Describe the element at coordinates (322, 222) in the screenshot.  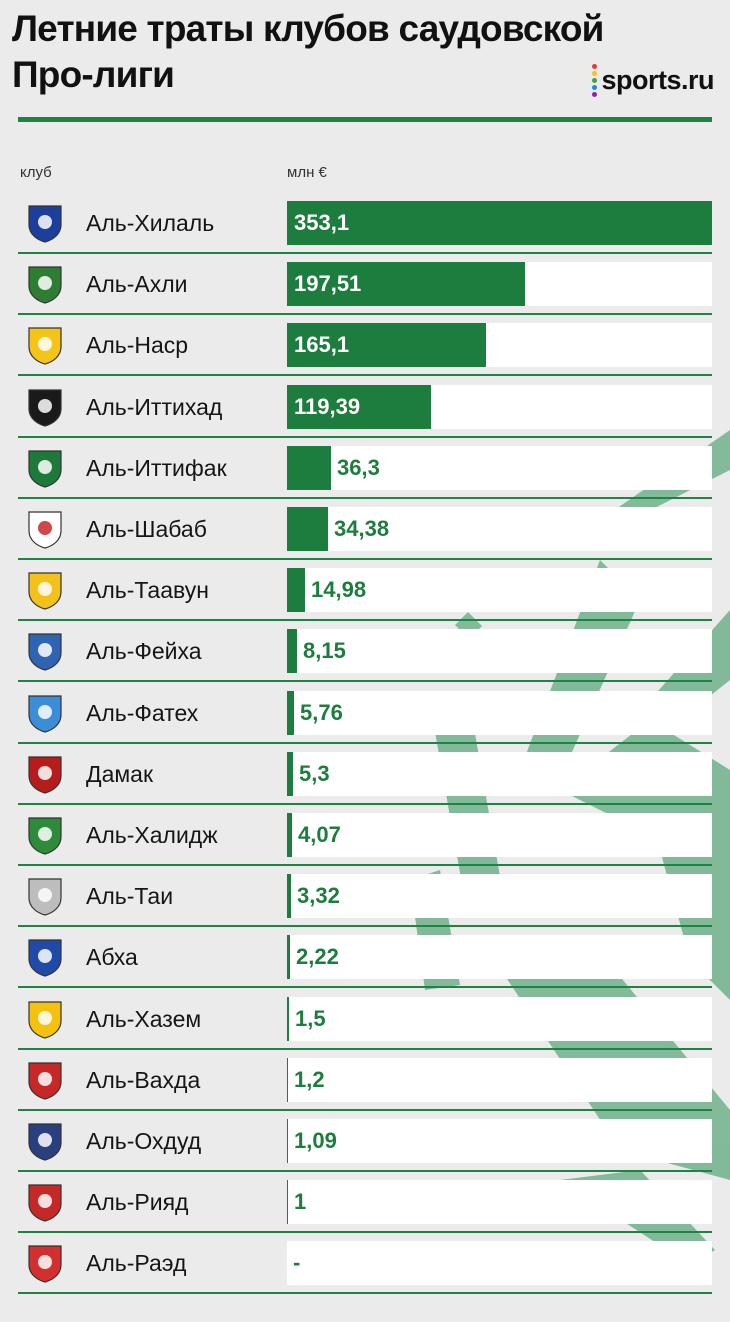
I see `bar-value-label: 353,1` at that location.